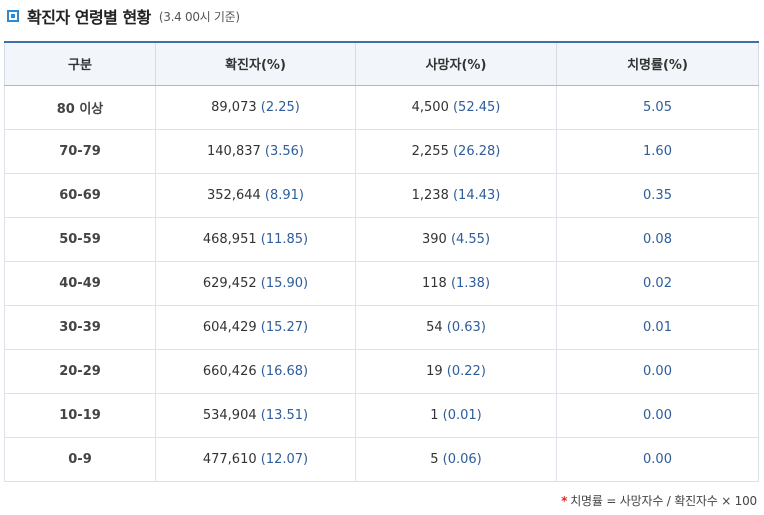 The width and height of the screenshot is (764, 515). What do you see at coordinates (434, 283) in the screenshot?
I see `deaths-count: 118` at bounding box center [434, 283].